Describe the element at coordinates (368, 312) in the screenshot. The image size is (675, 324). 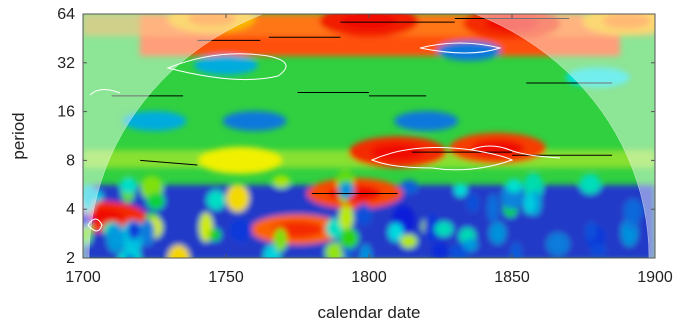
I see `x-axis-title: calendar date` at that location.